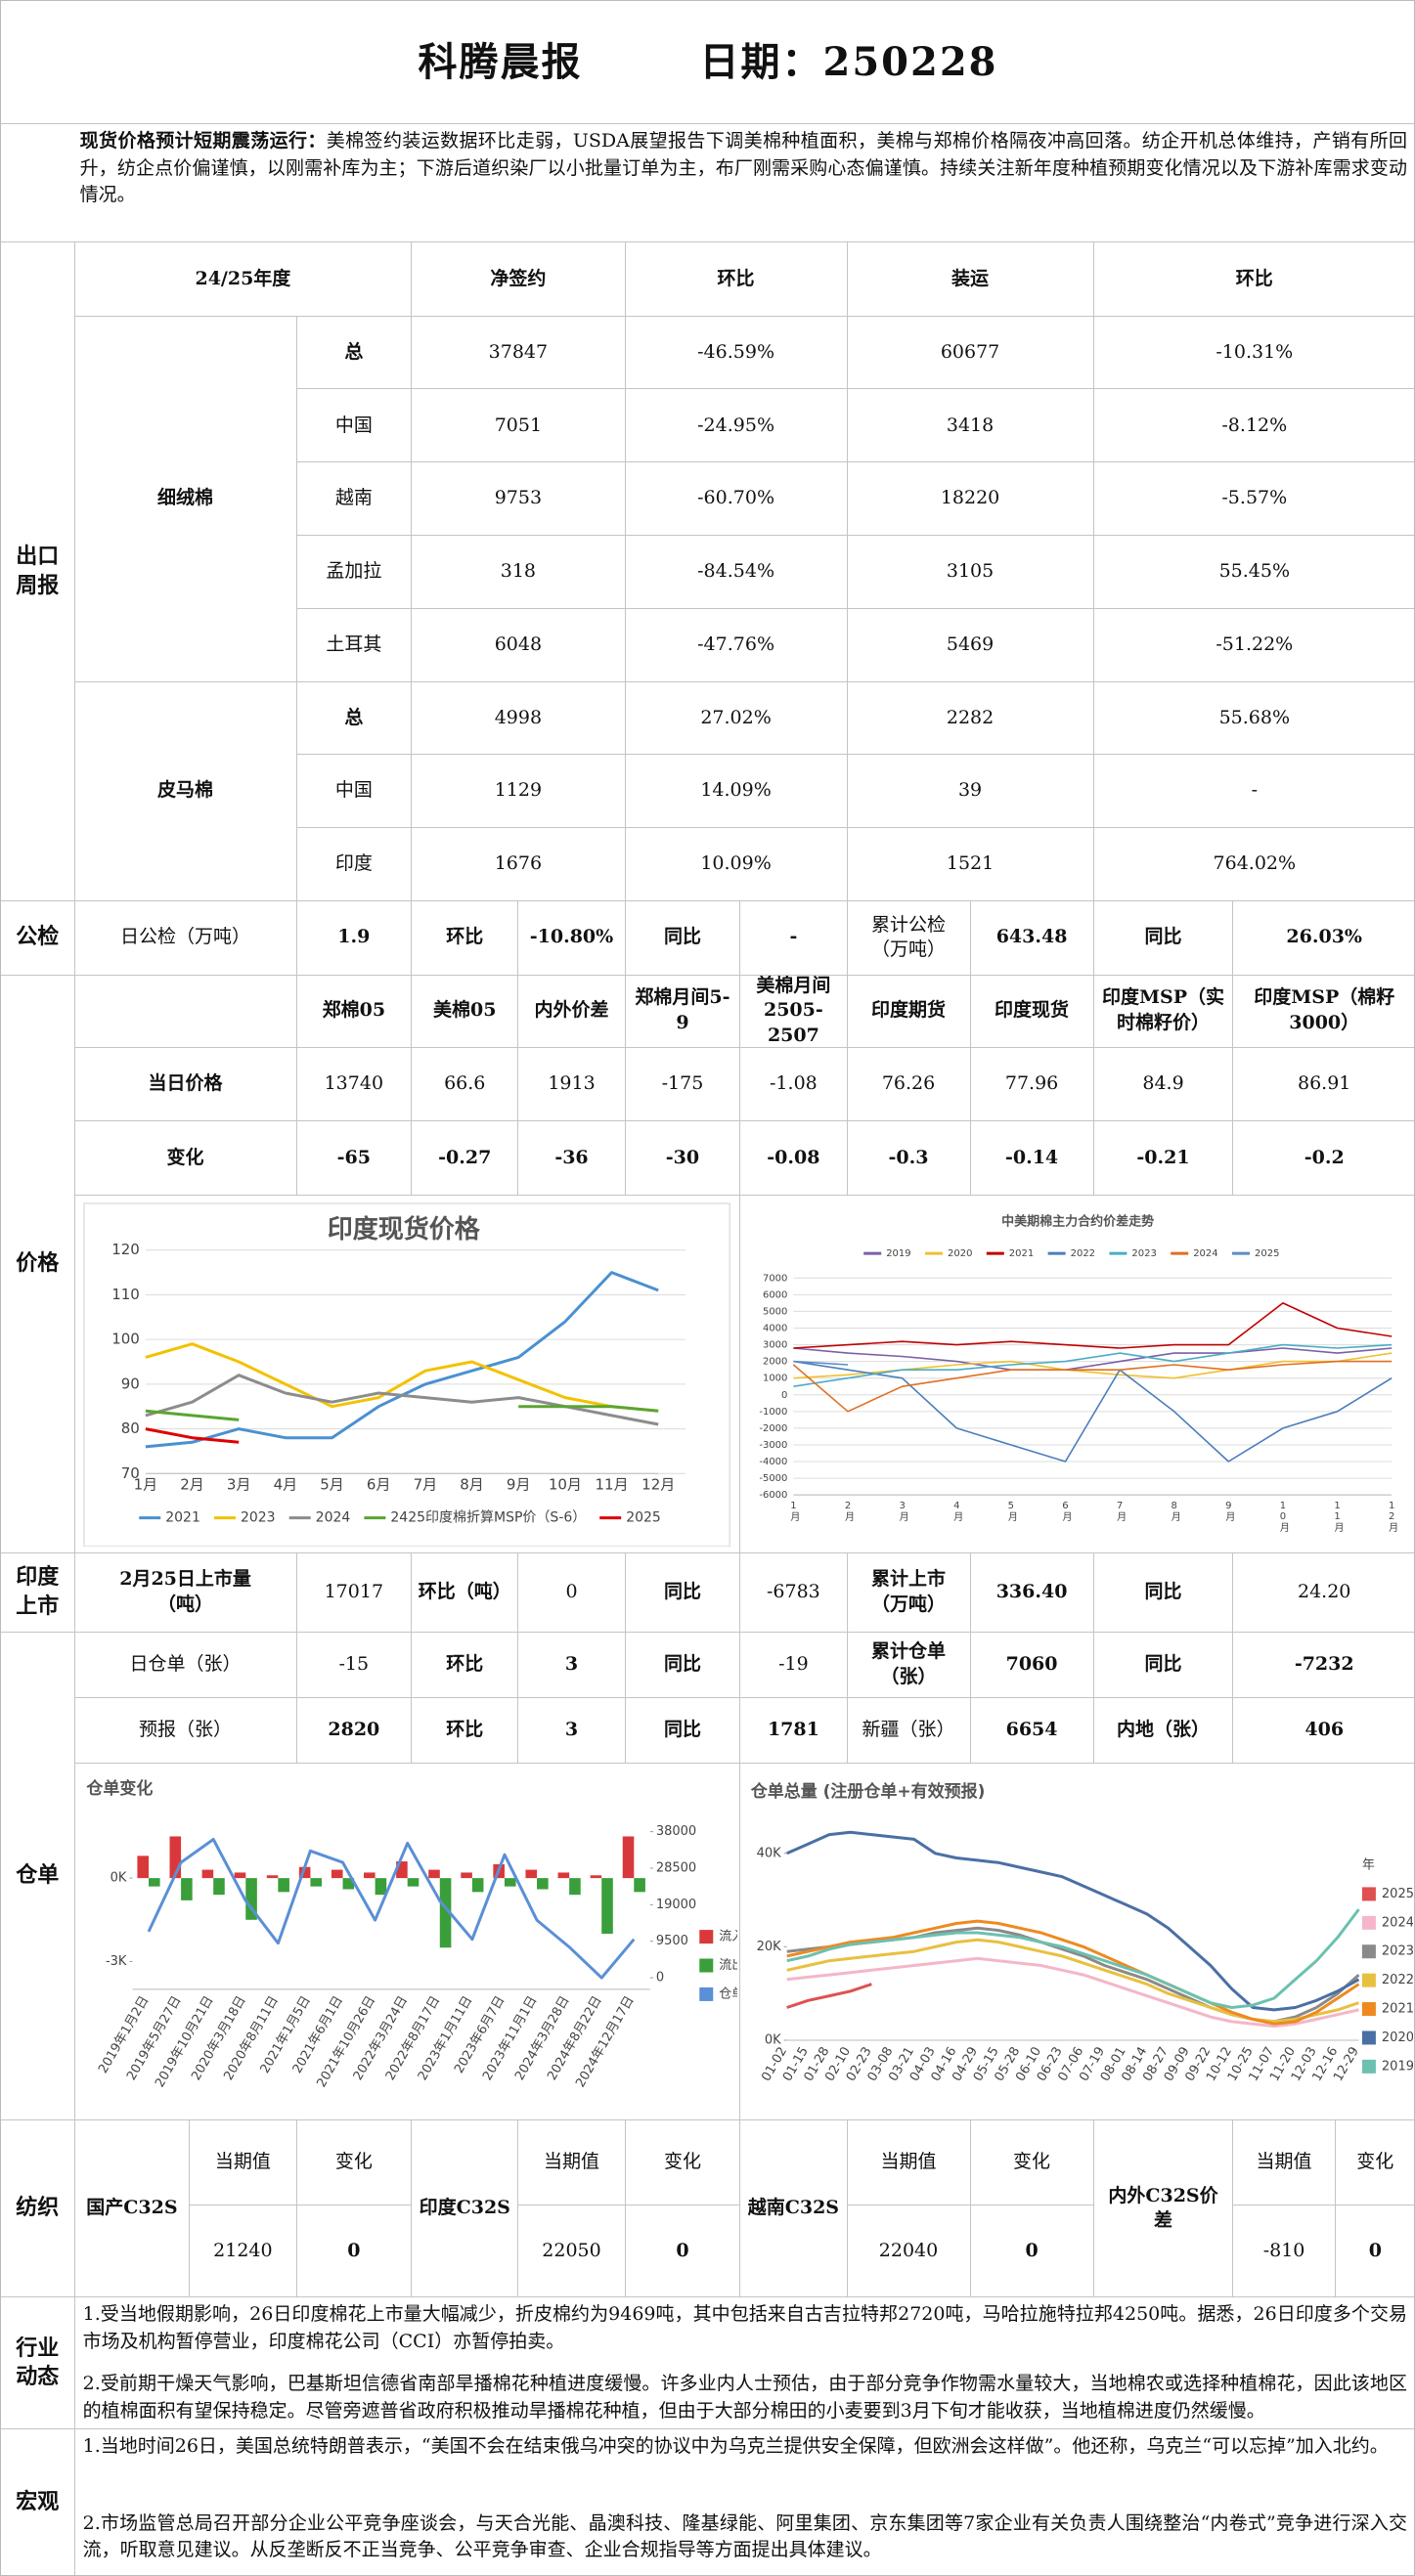  I want to click on table-cell: 总, so click(354, 353).